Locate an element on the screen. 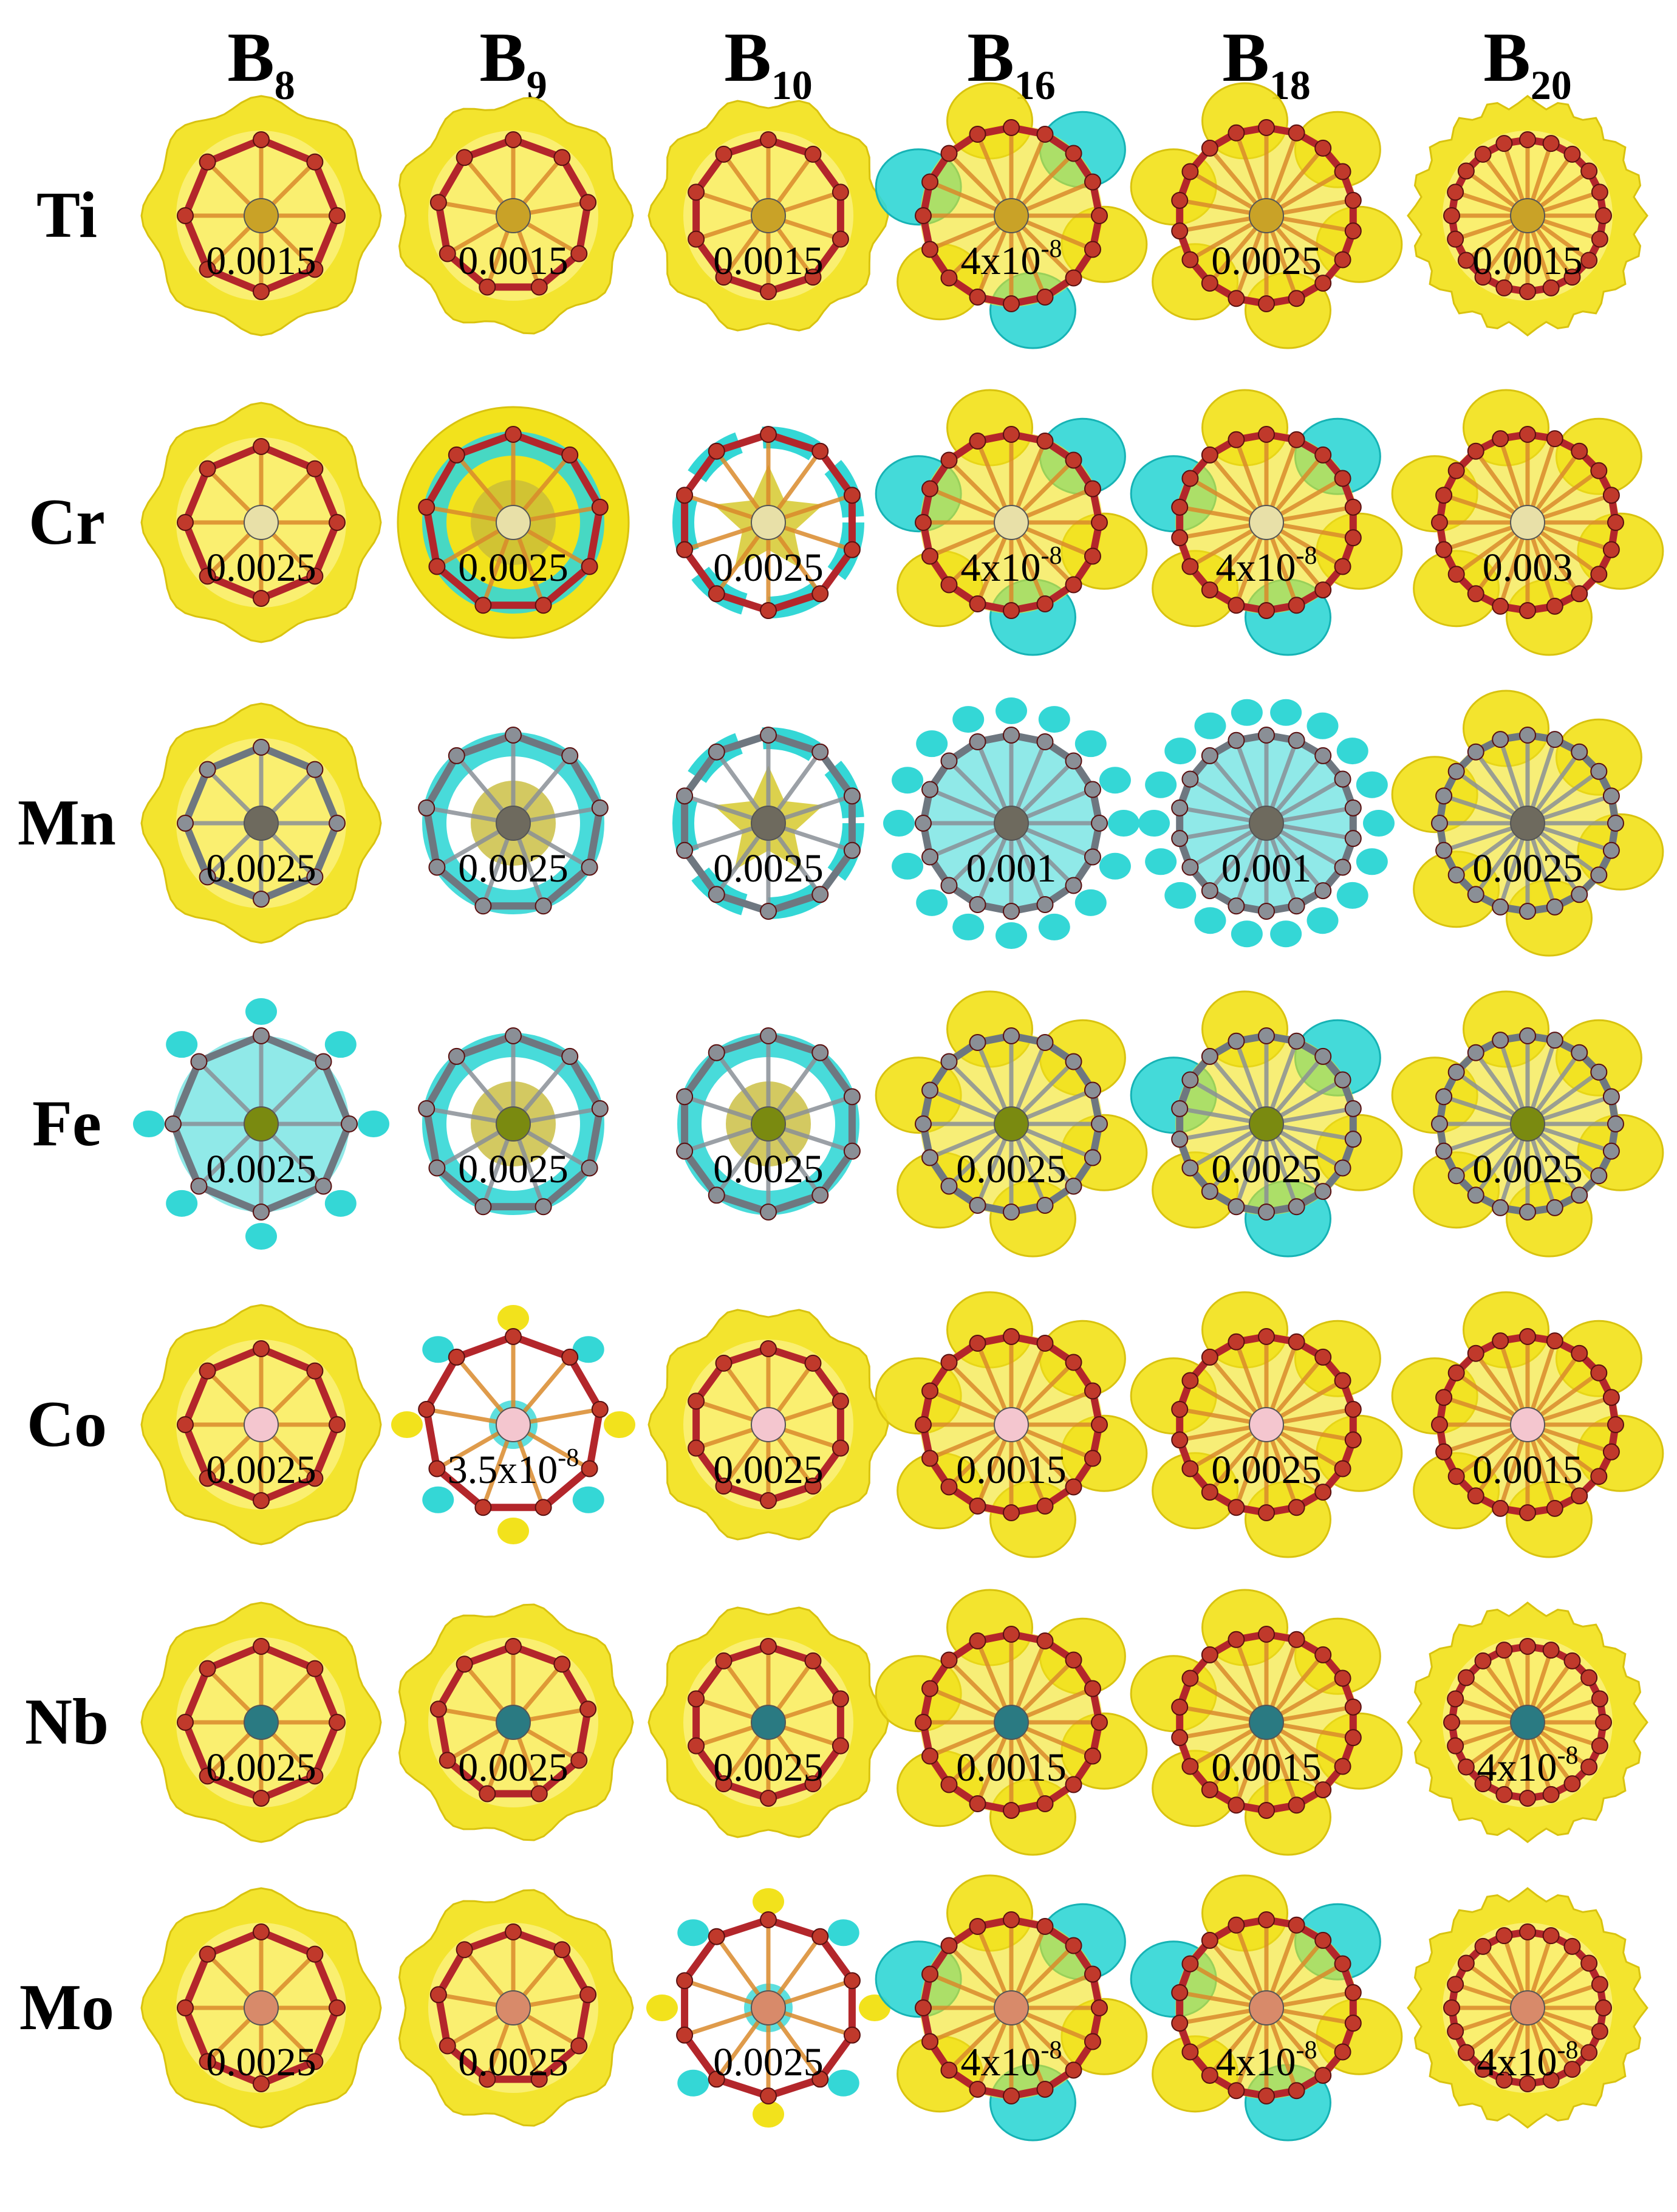 This screenshot has height=2212, width=1677. cell-co-b16: 0.0015 is located at coordinates (1011, 1446).